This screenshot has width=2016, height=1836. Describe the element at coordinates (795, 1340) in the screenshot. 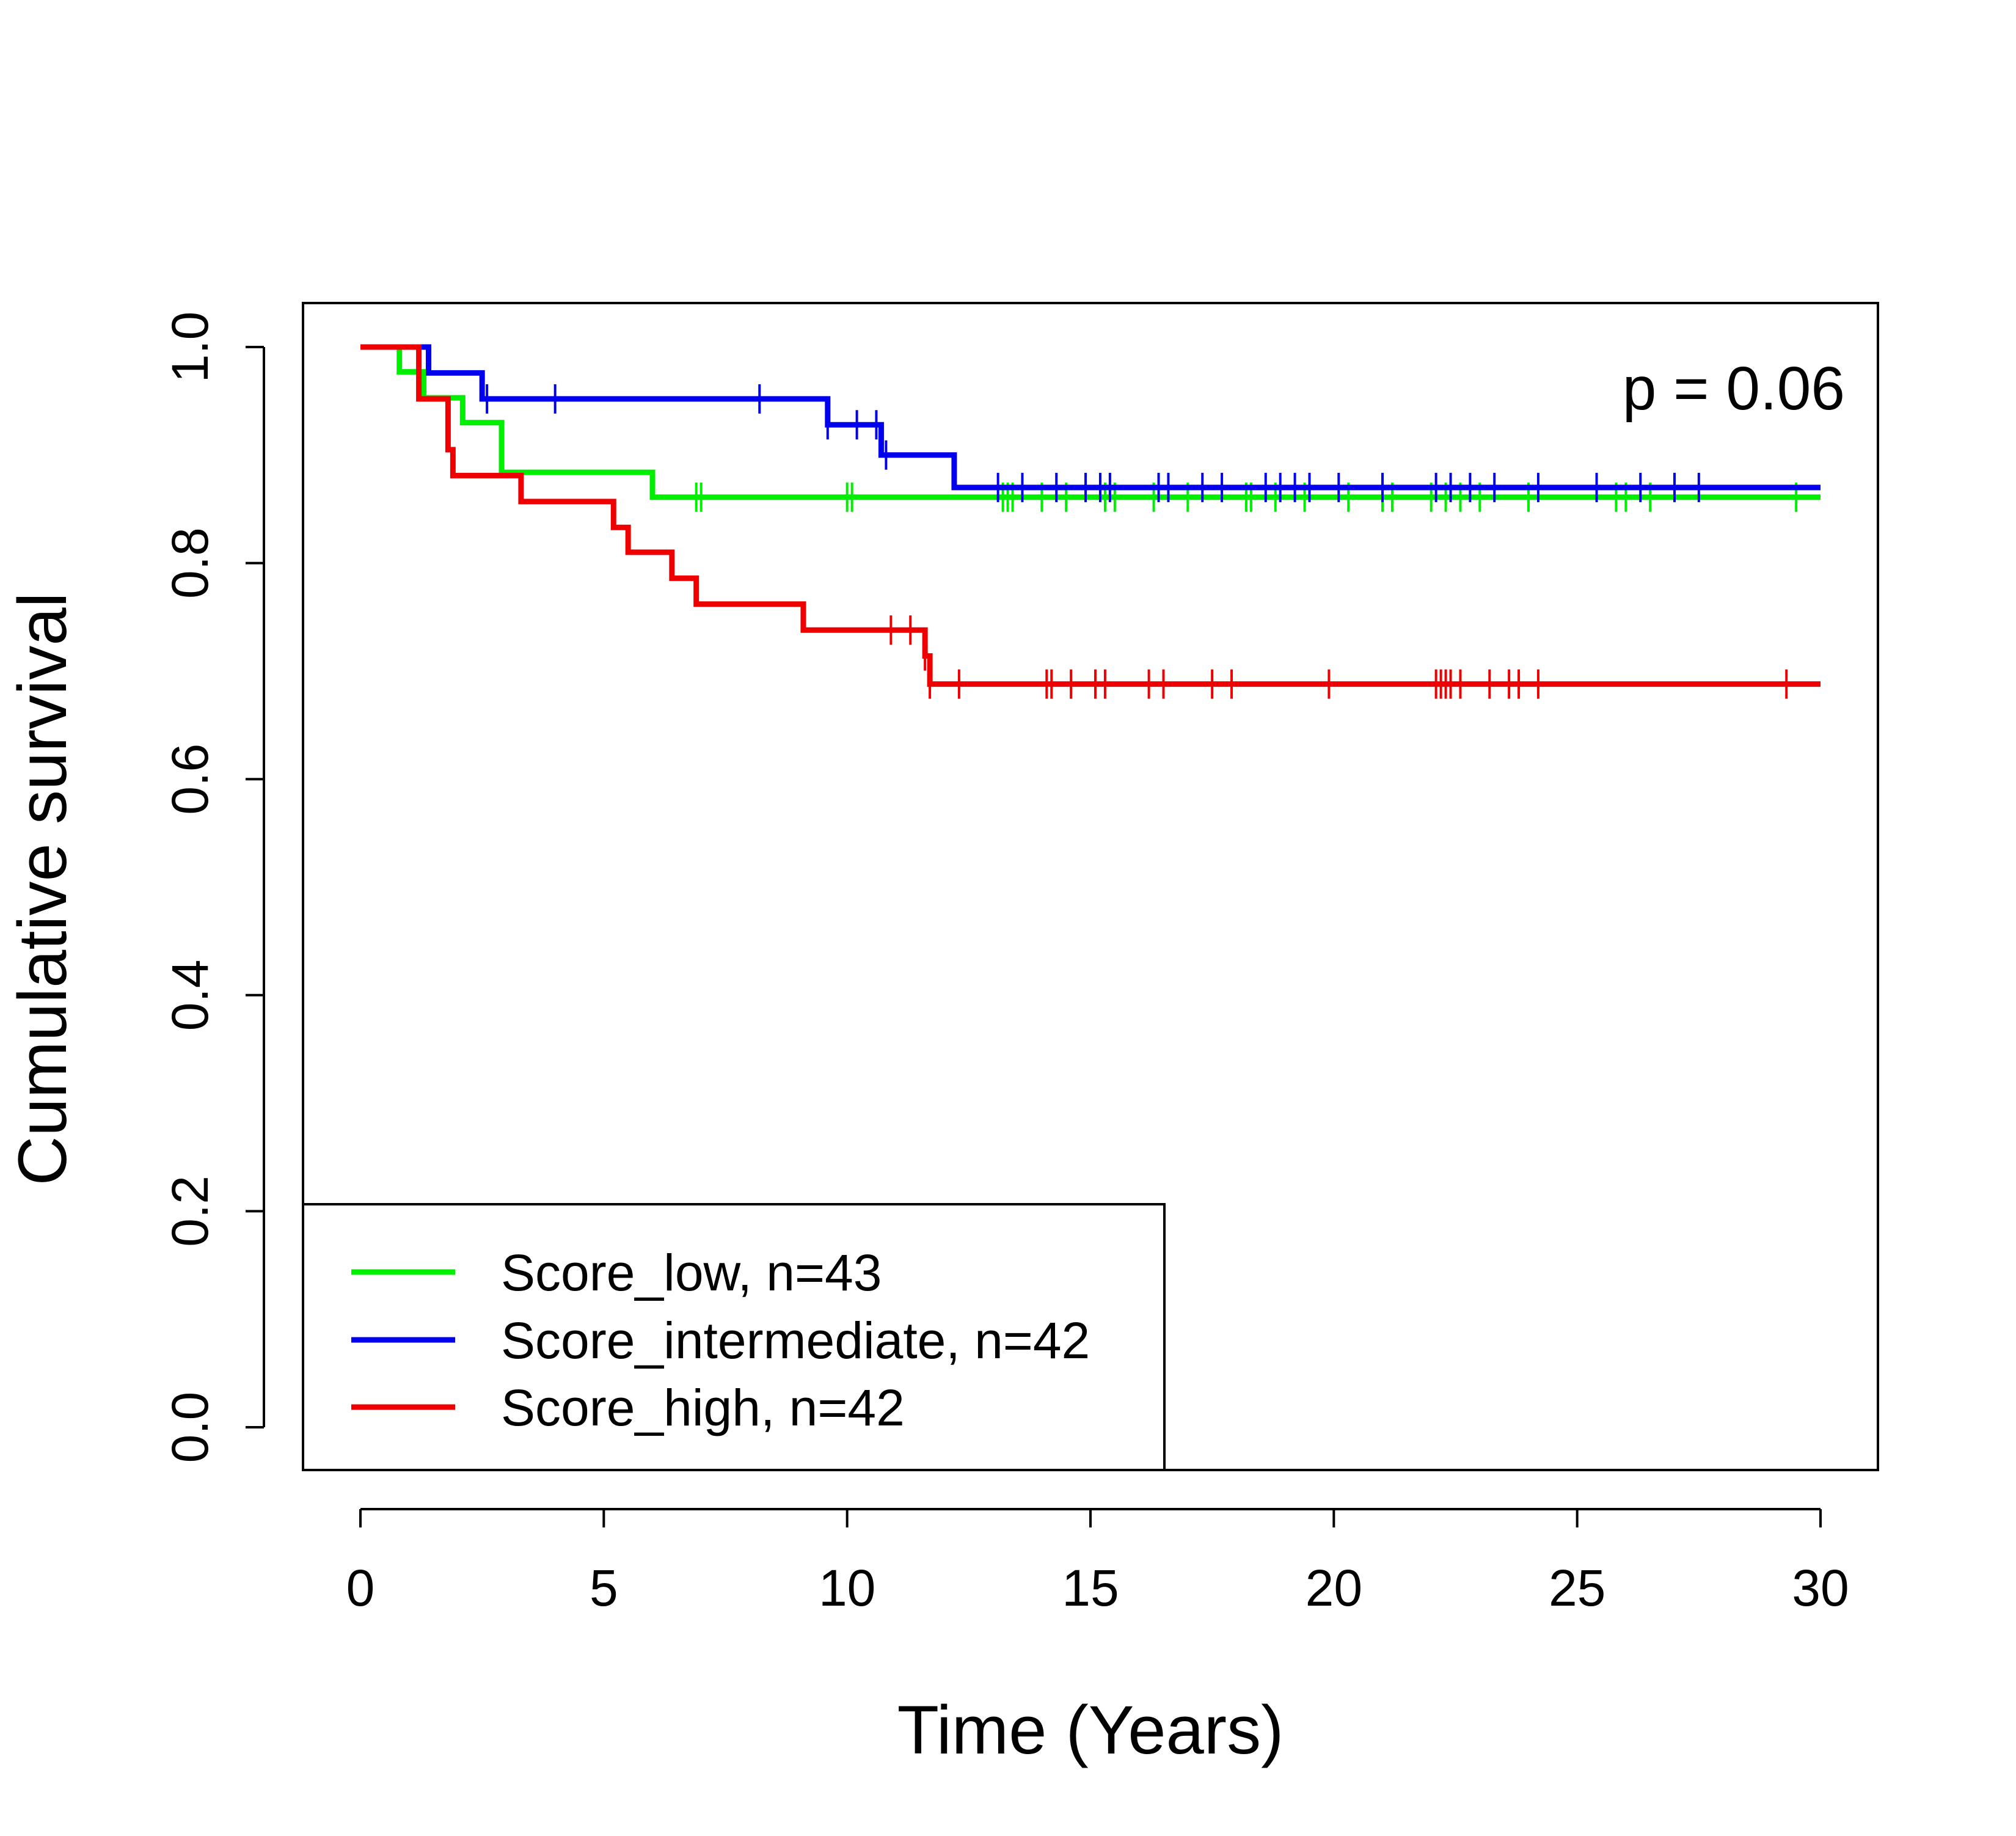

I see `legend-label-intermediate: Score_intermediate, n=42` at that location.